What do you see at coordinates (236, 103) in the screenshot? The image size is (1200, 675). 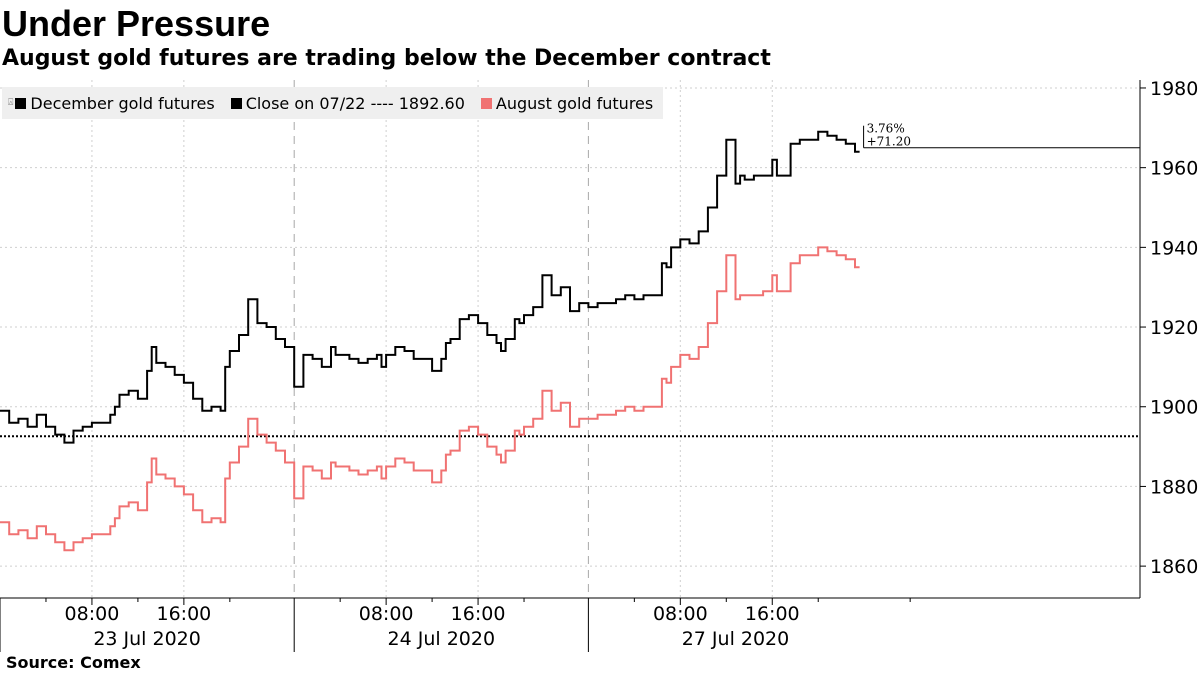 I see `legend-swatch-close` at bounding box center [236, 103].